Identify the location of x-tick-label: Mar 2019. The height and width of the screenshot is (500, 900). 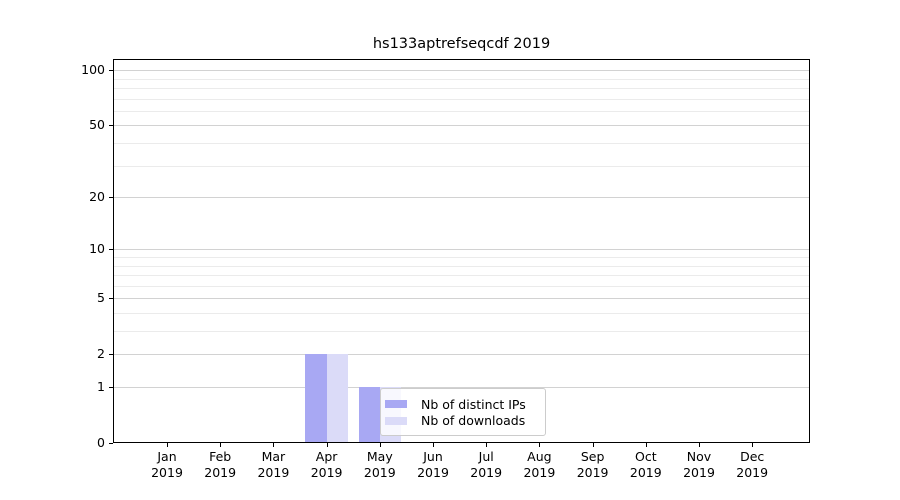
(273, 464).